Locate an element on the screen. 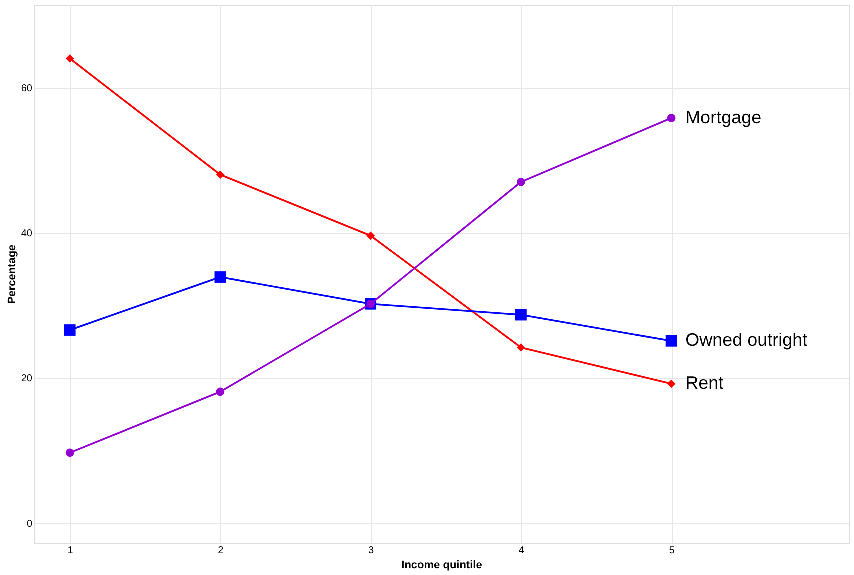 Image resolution: width=854 pixels, height=575 pixels. series-label: Owned outright is located at coordinates (747, 340).